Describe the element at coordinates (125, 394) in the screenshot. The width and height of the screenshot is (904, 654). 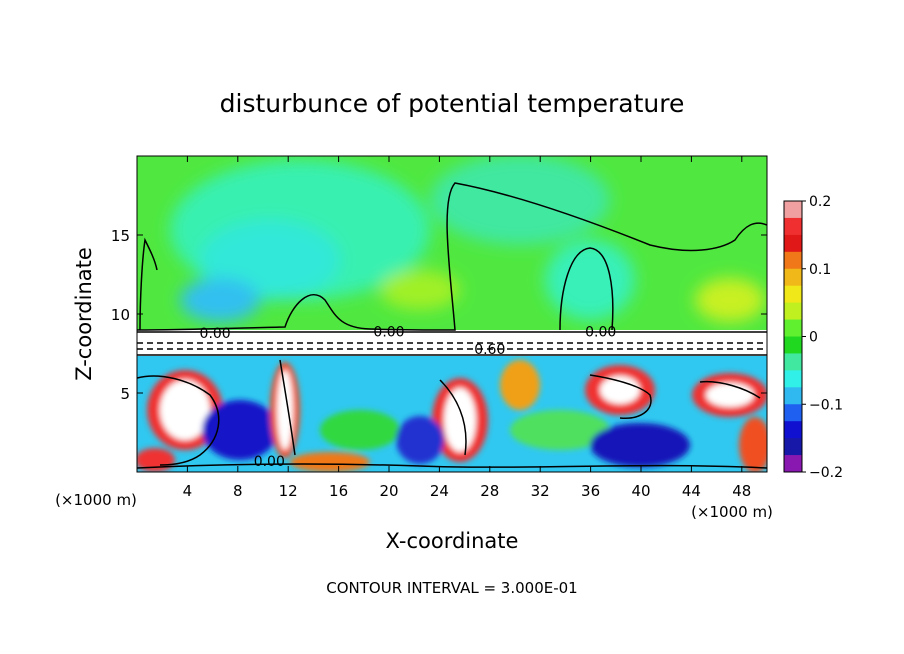
I see `y-tick-label: 5` at that location.